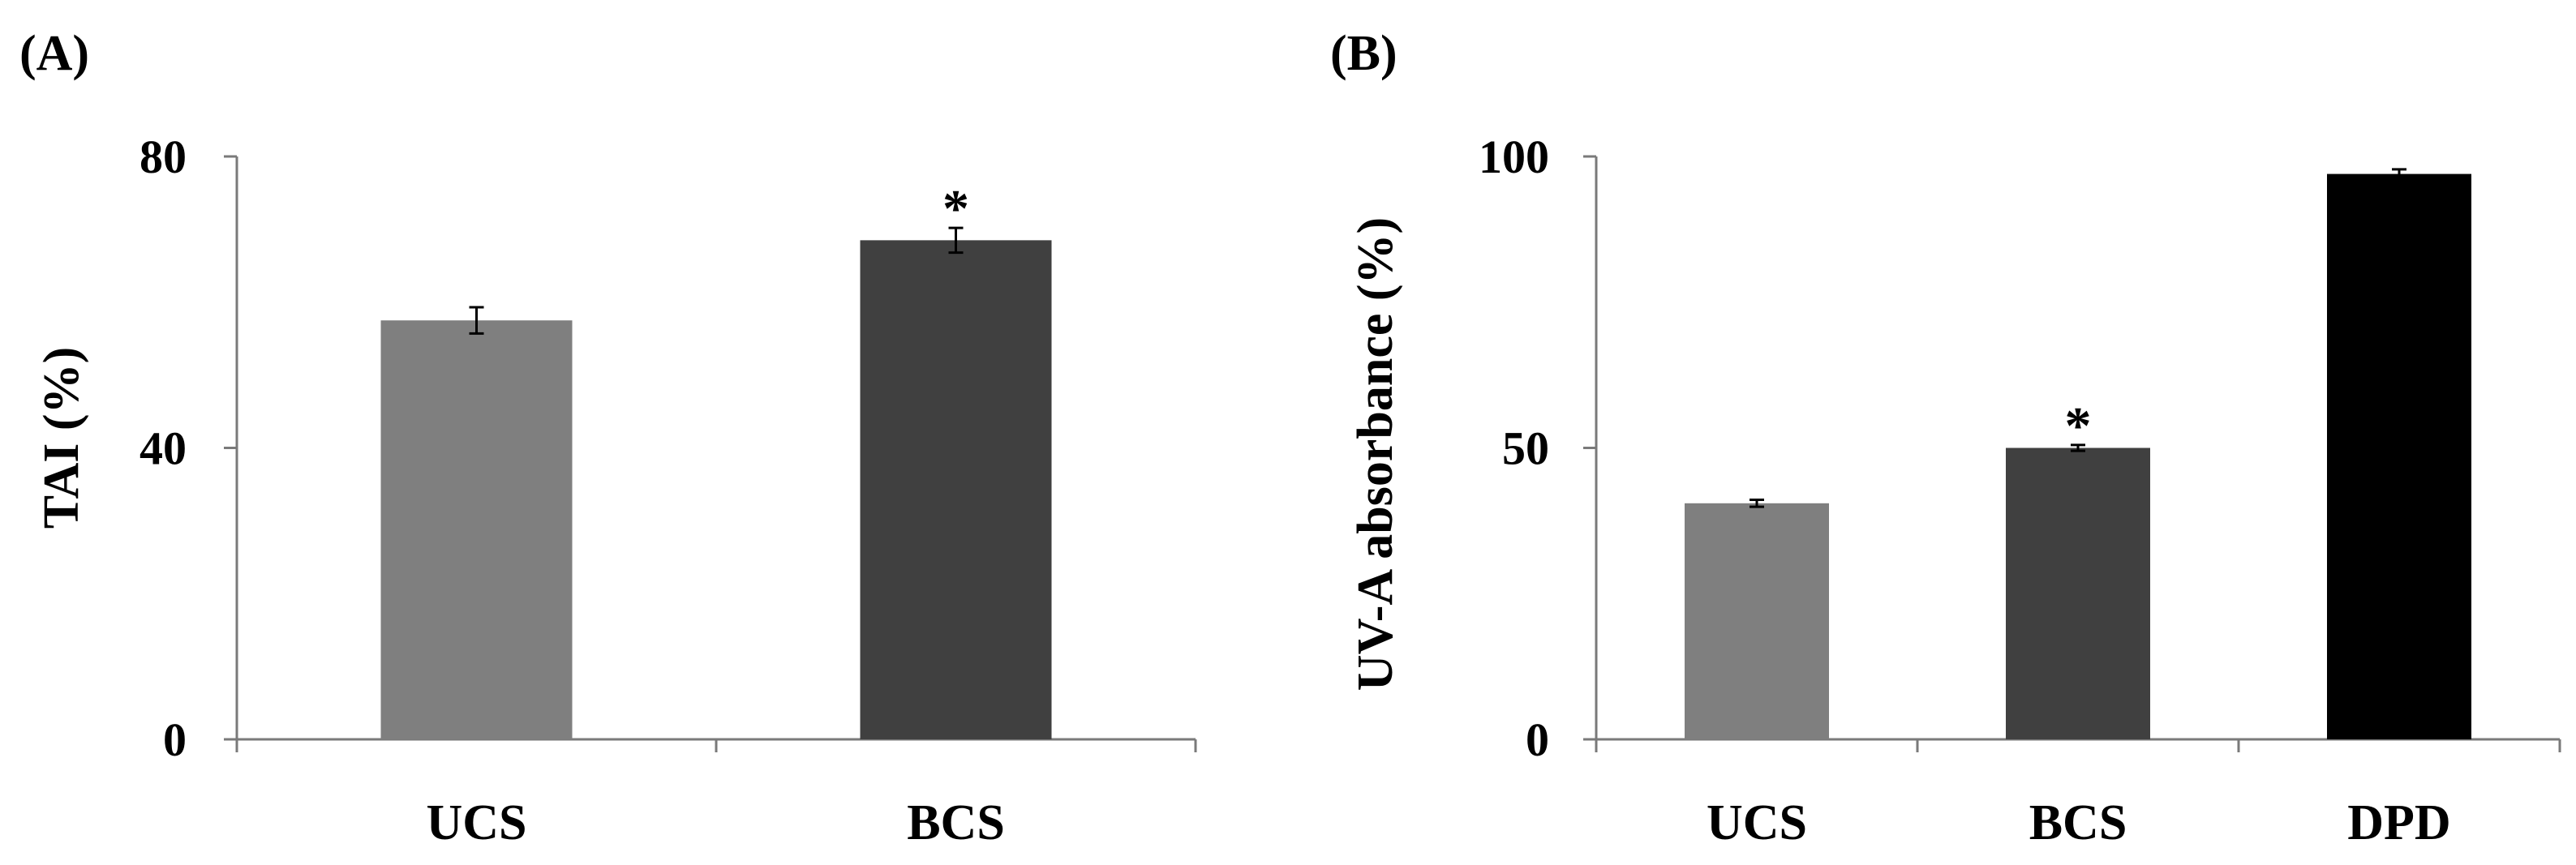 This screenshot has width=2576, height=865. Describe the element at coordinates (61, 438) in the screenshot. I see `panel-a-y-axis-title: TAI (%)` at that location.